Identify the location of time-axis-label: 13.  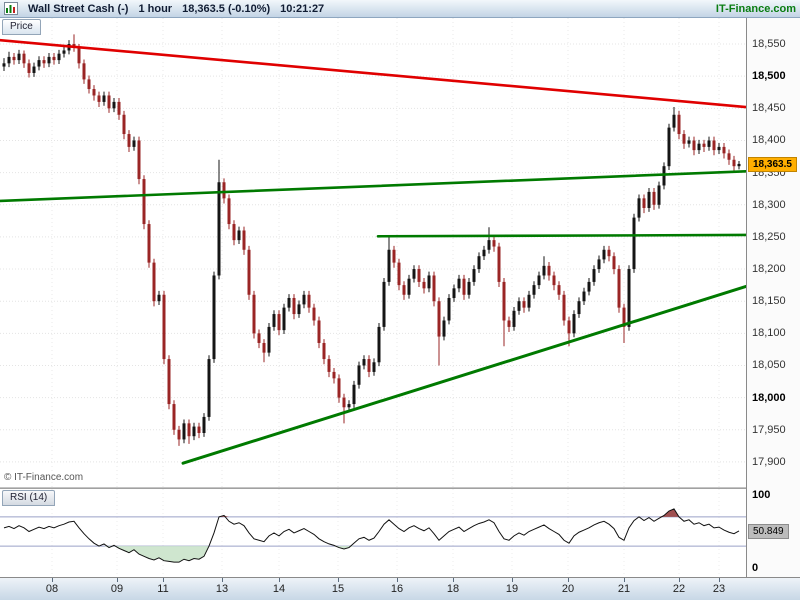
(222, 589).